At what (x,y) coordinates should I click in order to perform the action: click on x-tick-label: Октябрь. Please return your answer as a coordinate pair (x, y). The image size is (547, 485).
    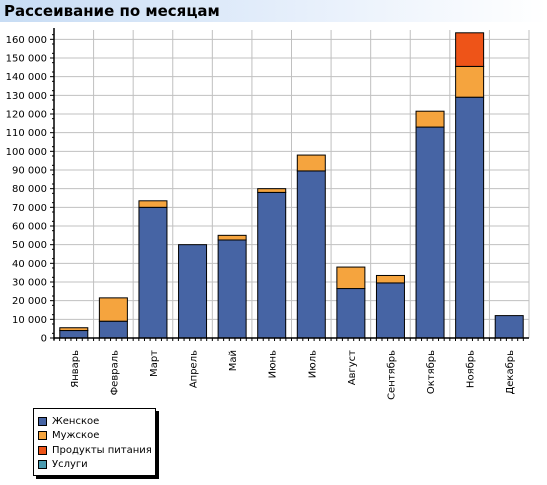
    Looking at the image, I should click on (431, 372).